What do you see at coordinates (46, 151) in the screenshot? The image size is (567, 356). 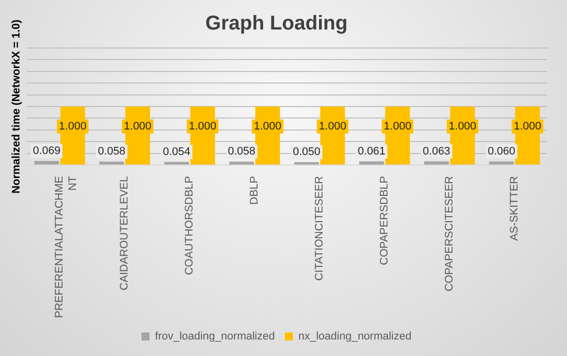 I see `data-label: 0.069` at bounding box center [46, 151].